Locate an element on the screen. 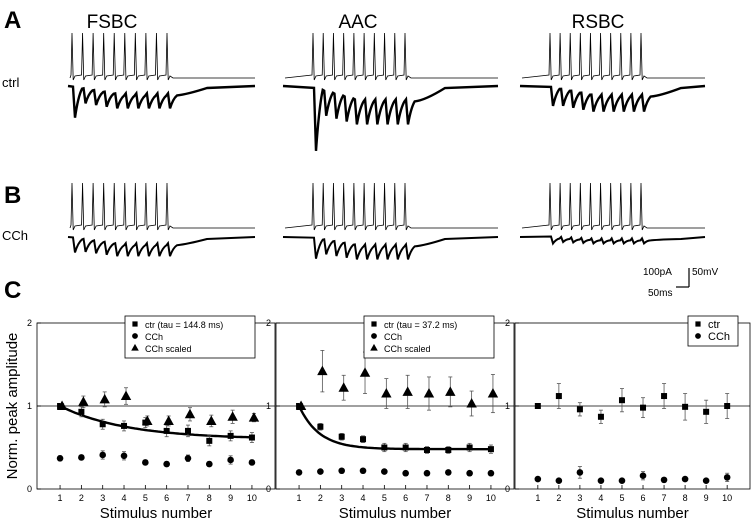  x-tick-label: 3 is located at coordinates (579, 498).